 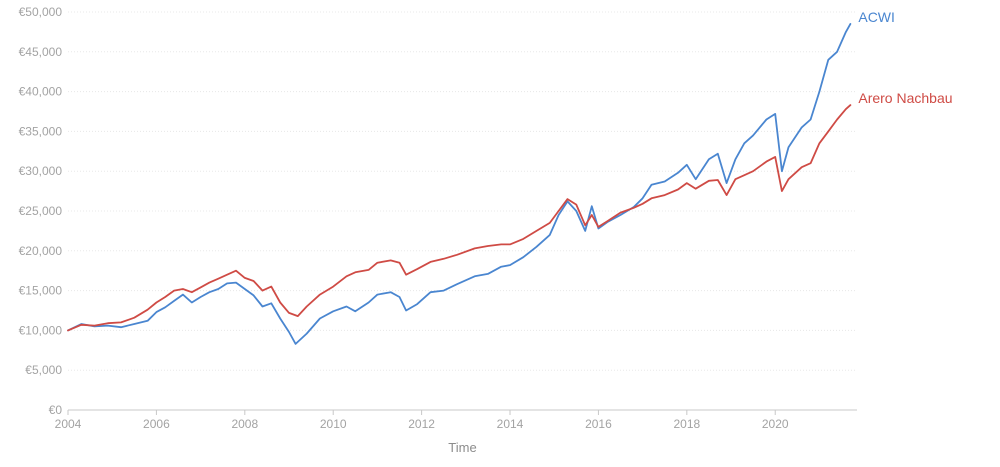 I want to click on y-tick-label: €20,000, so click(x=41, y=251).